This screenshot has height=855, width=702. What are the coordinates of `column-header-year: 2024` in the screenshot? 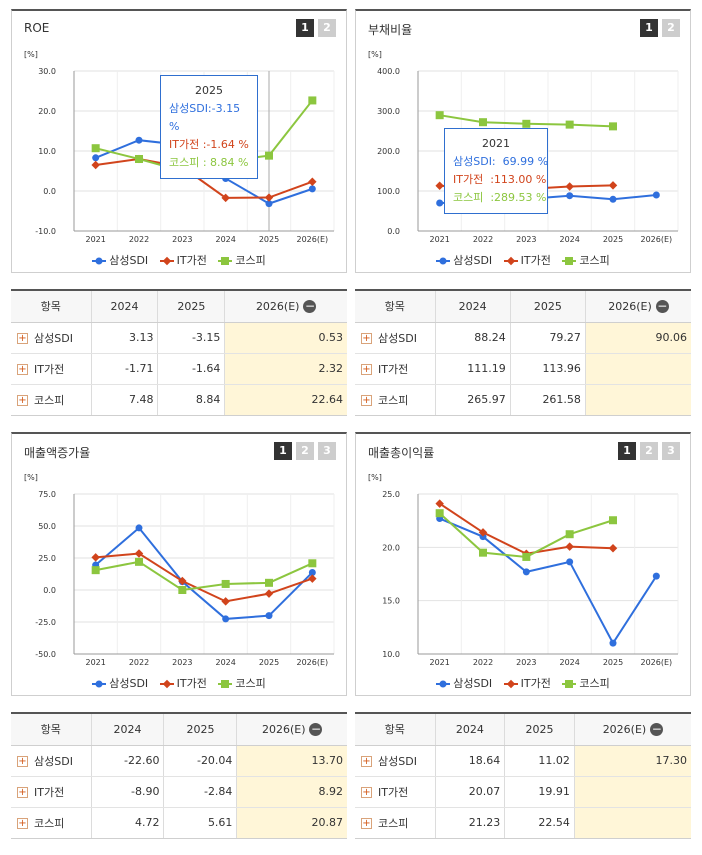 It's located at (124, 307).